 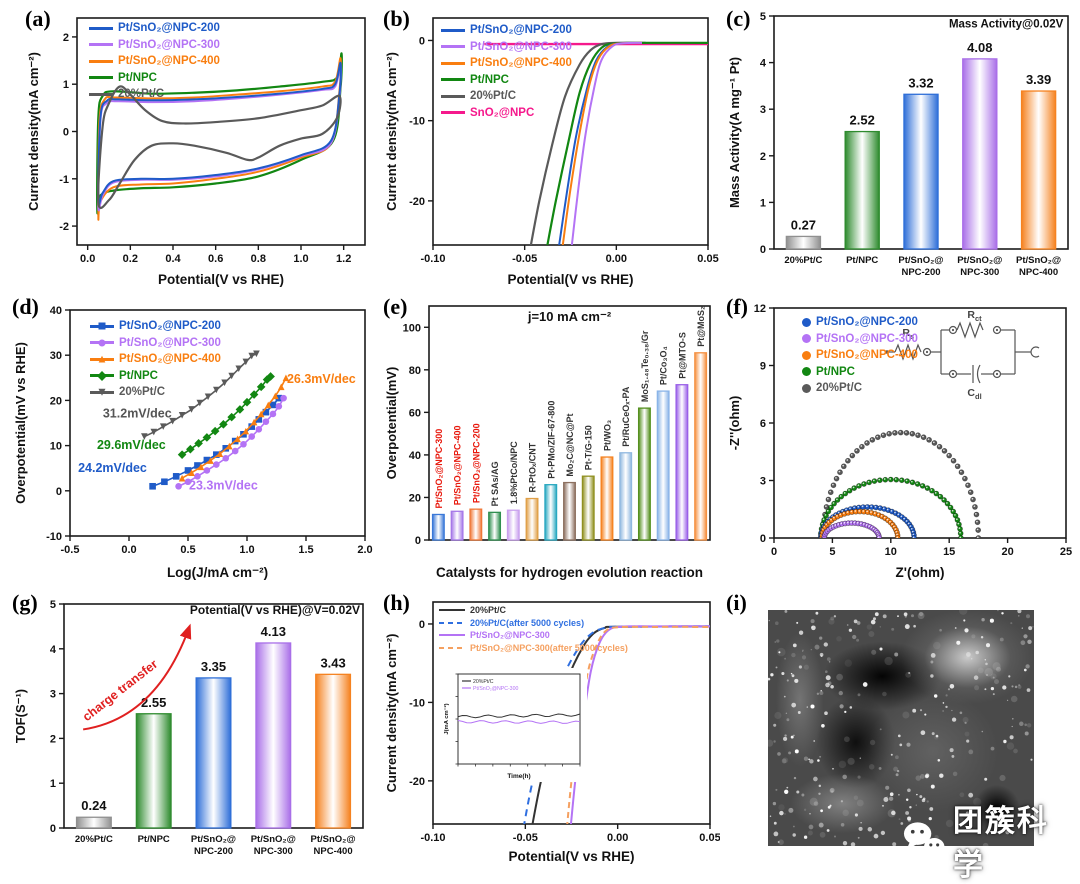 I want to click on panel-letter-a: (a), so click(x=38, y=18).